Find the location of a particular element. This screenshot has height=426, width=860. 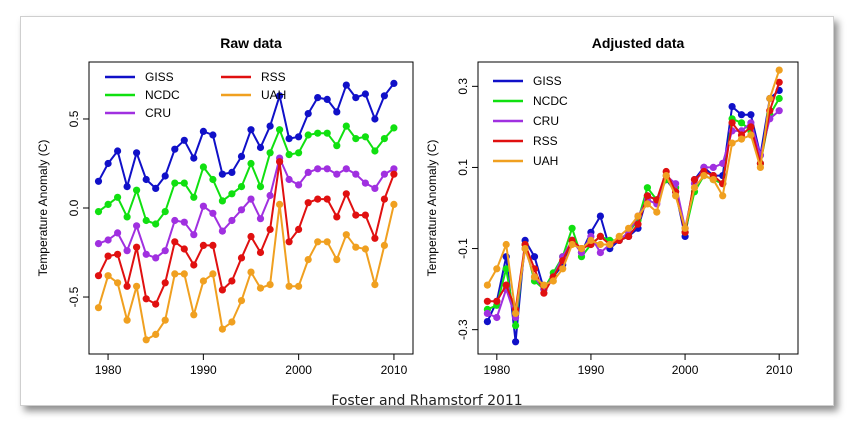

chart-title: Raw data is located at coordinates (251, 43).